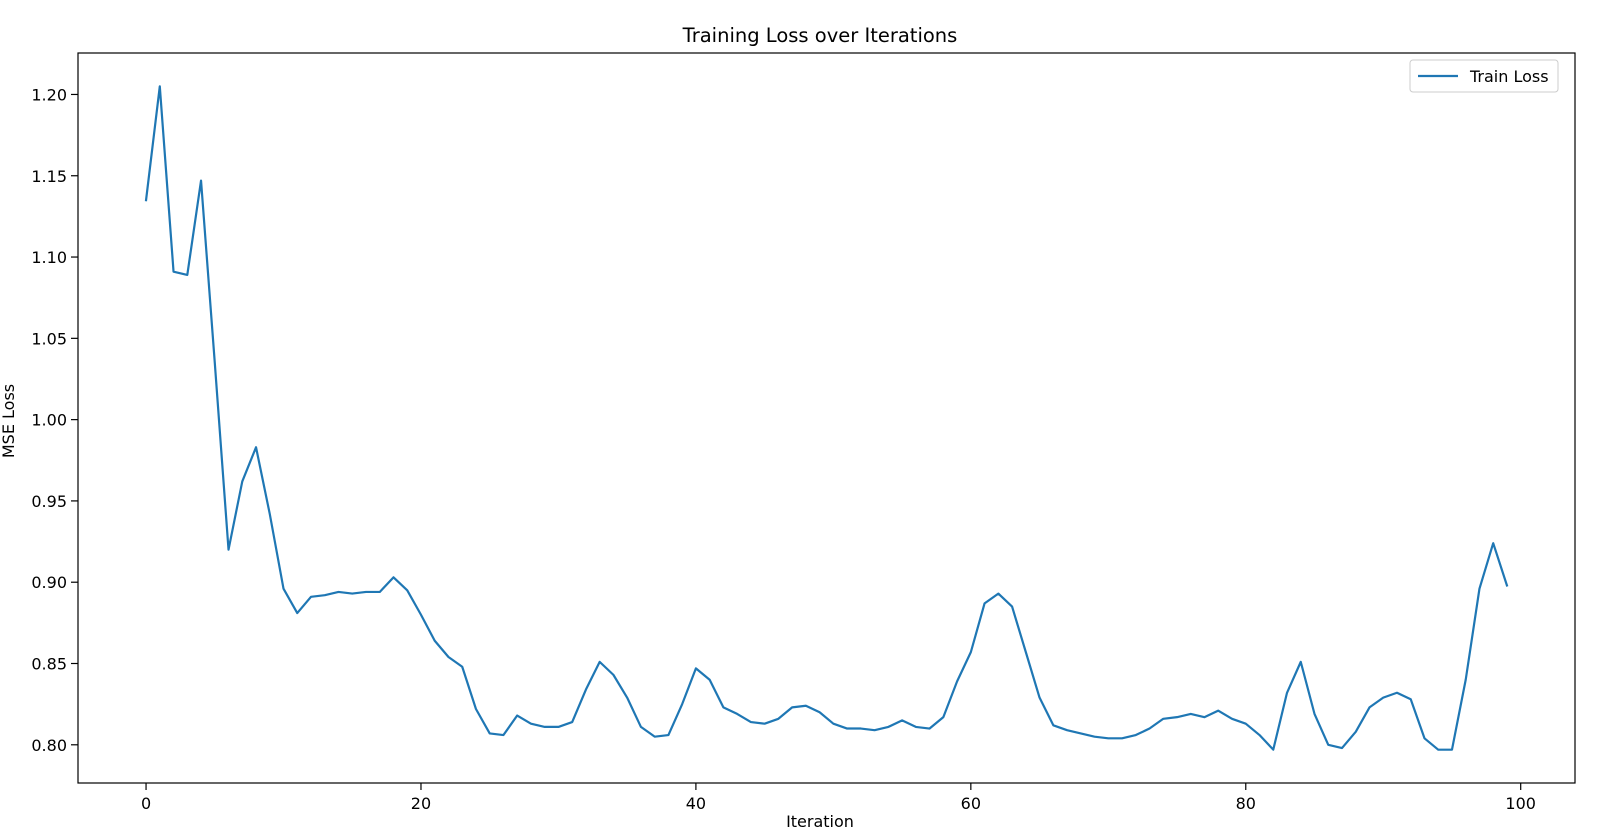 This screenshot has width=1600, height=833. Describe the element at coordinates (820, 35) in the screenshot. I see `chart-title: Training Loss over Iterations` at that location.